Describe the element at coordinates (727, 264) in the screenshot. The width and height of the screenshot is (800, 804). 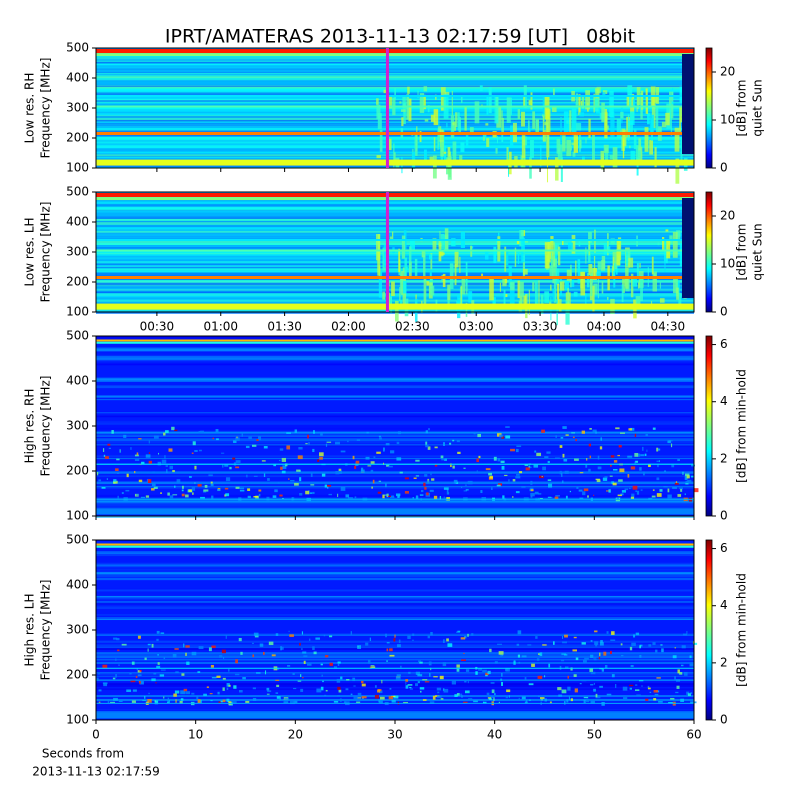
I see `colorbar-tick-label: 10` at that location.